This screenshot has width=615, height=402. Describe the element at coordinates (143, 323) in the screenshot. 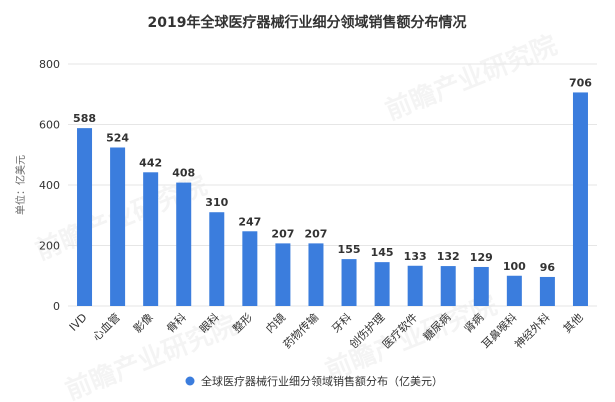

I see `x-tick-label: 影像` at that location.